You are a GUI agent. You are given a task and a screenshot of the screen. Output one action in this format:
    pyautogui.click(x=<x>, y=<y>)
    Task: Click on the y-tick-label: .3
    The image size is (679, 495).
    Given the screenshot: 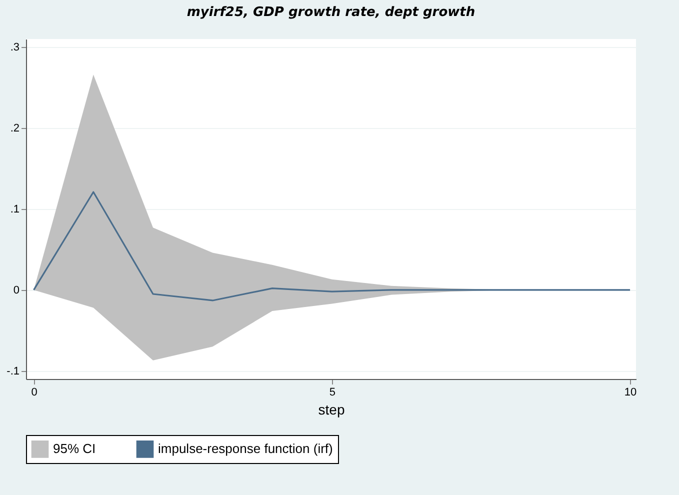 What is the action you would take?
    pyautogui.click(x=15, y=48)
    